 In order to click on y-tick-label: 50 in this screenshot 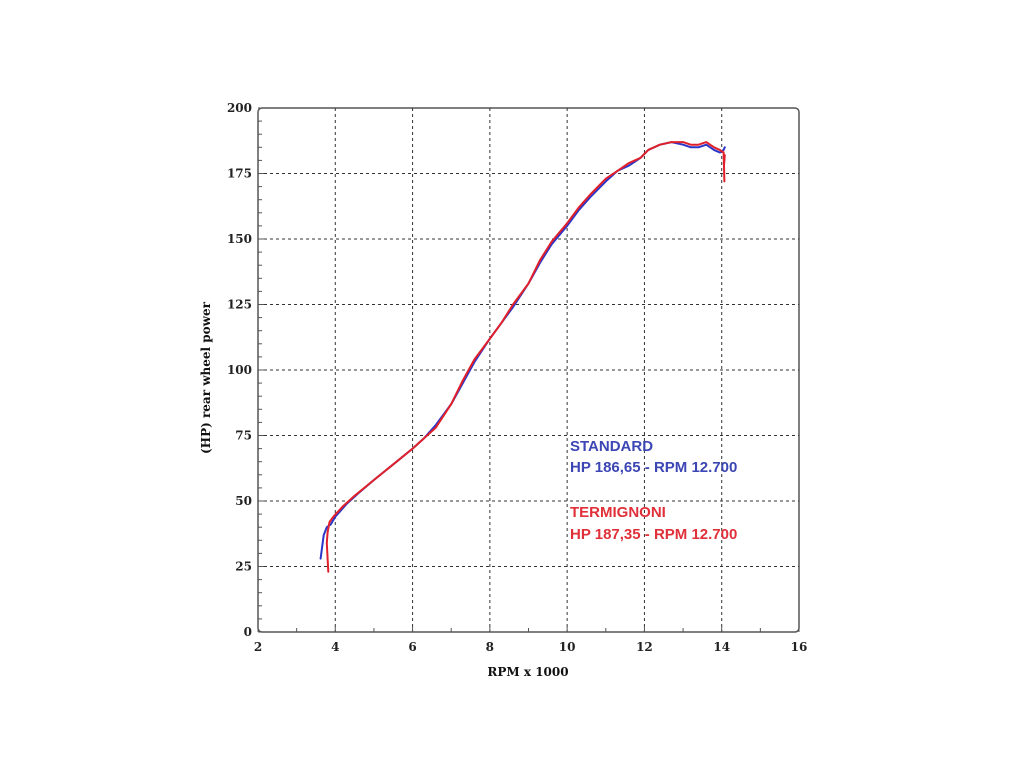, I will do `click(243, 501)`.